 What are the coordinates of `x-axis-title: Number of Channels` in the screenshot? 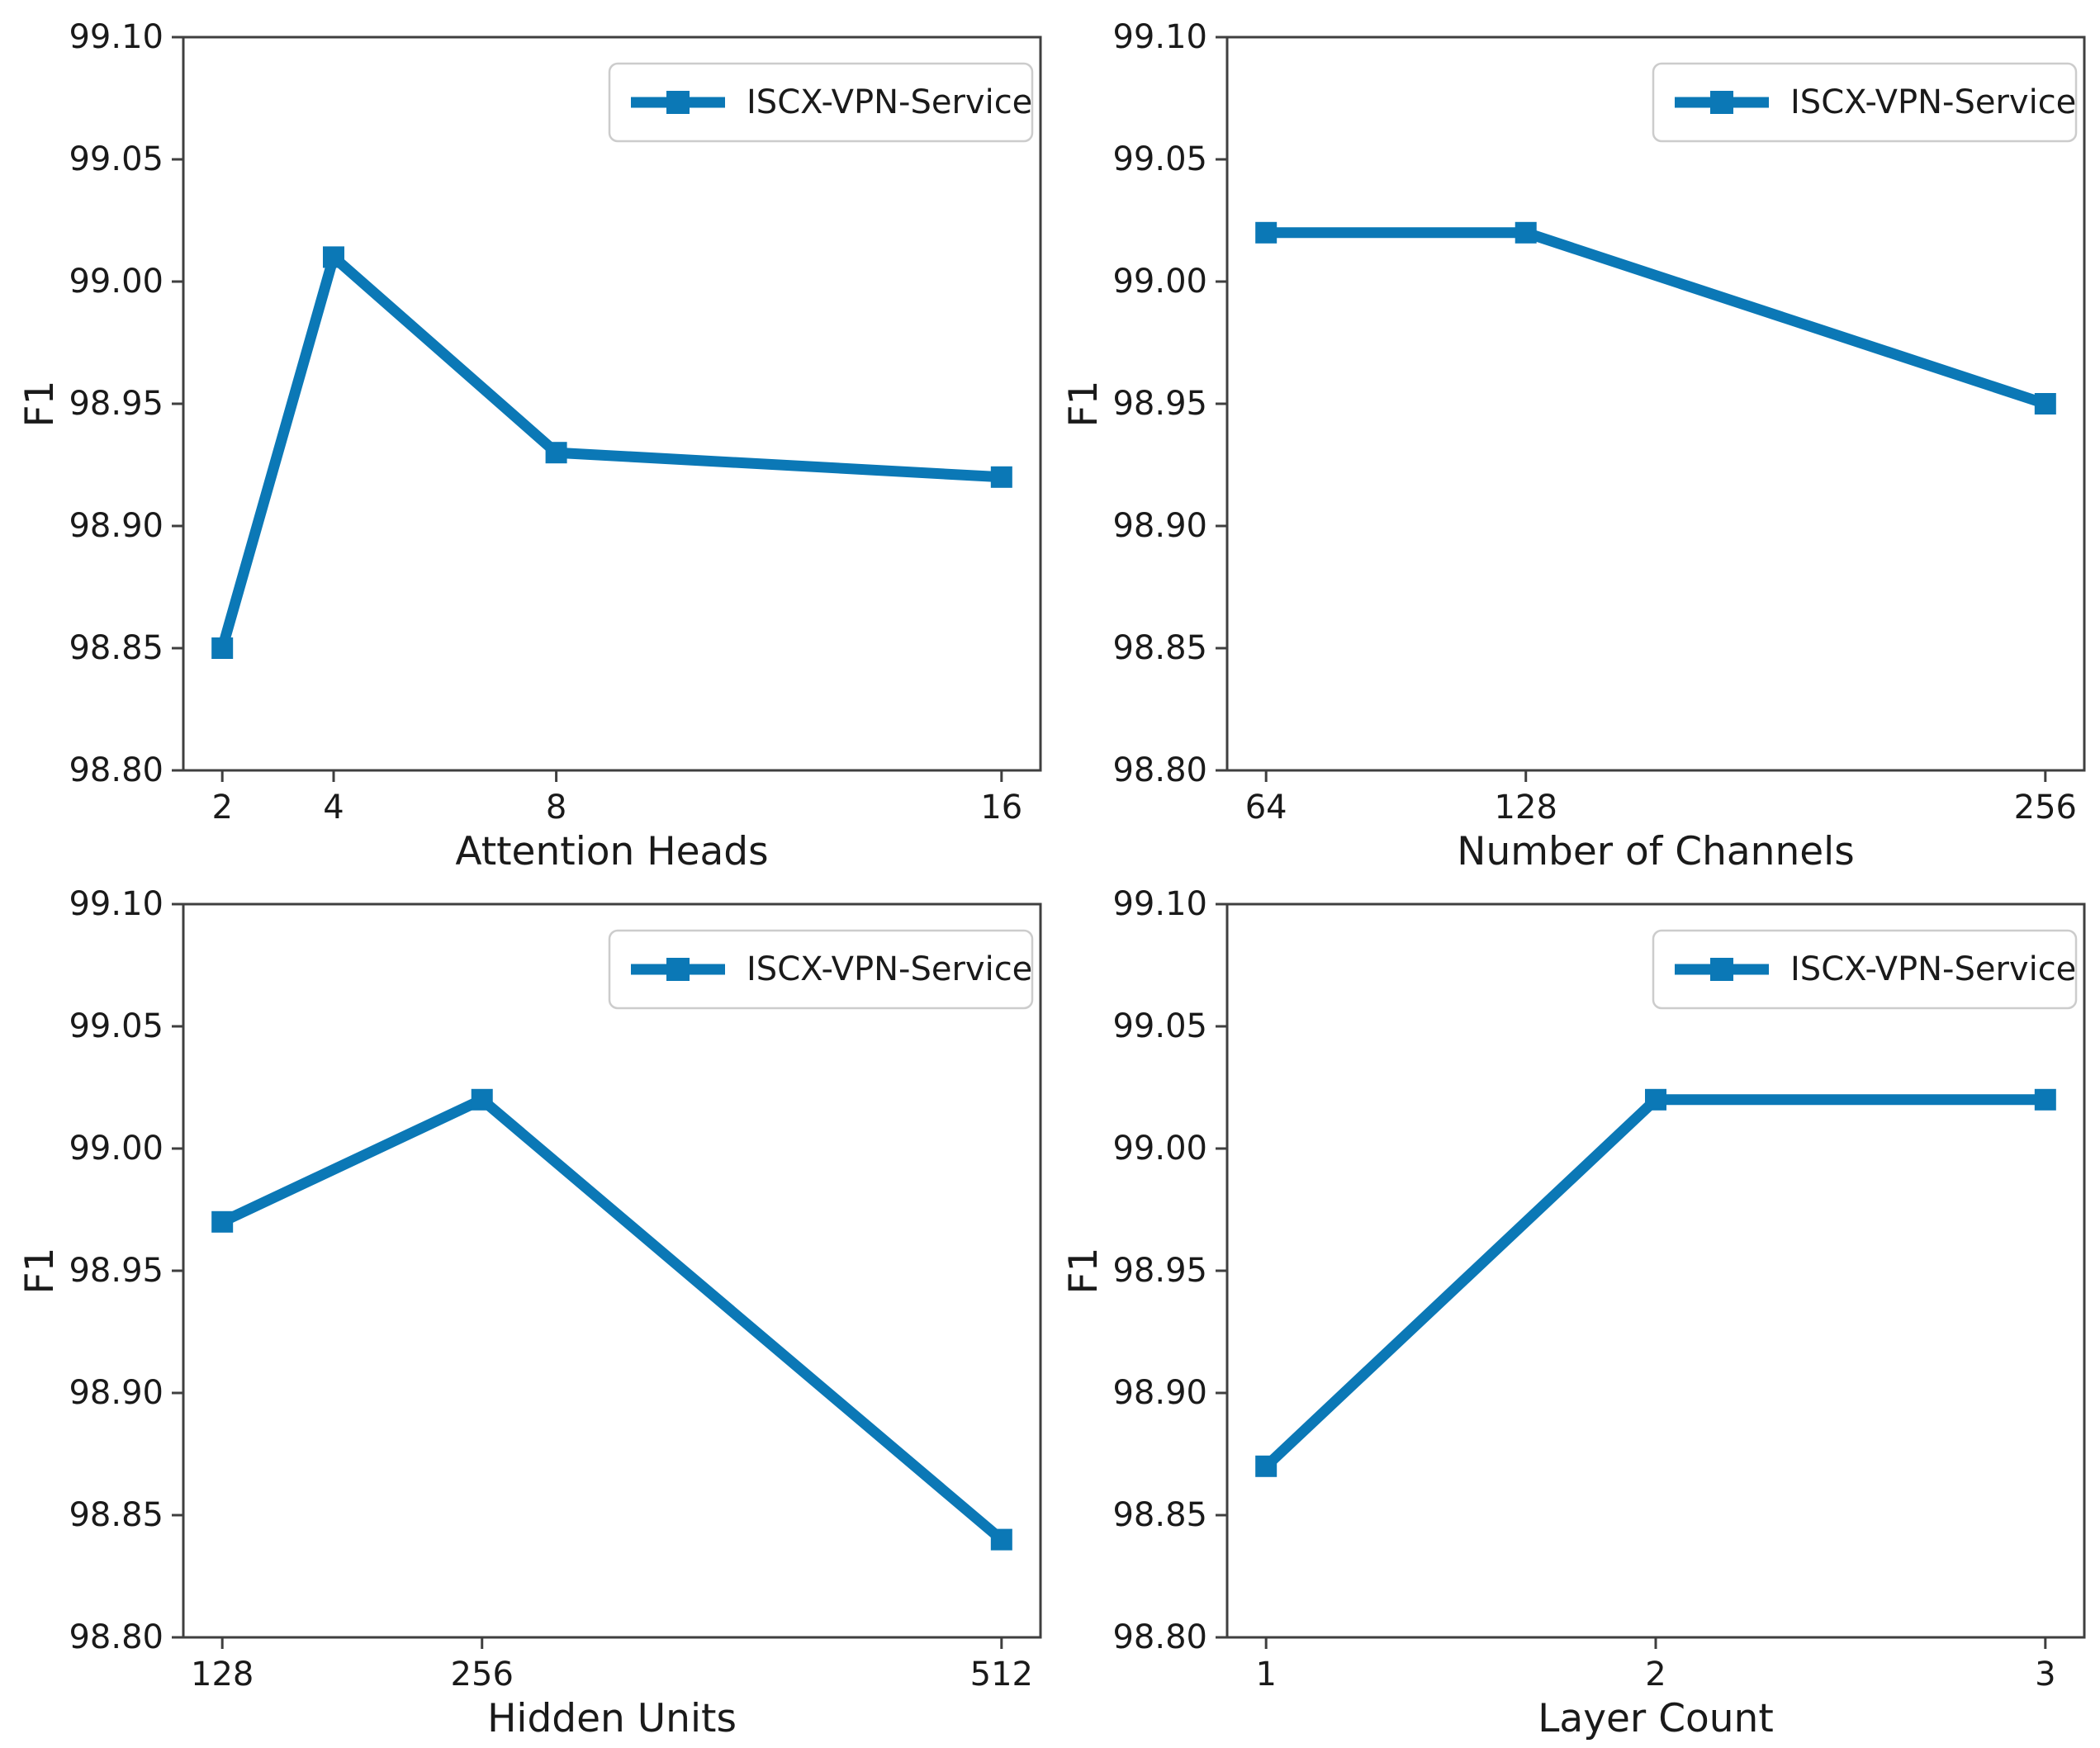 It's located at (1656, 851).